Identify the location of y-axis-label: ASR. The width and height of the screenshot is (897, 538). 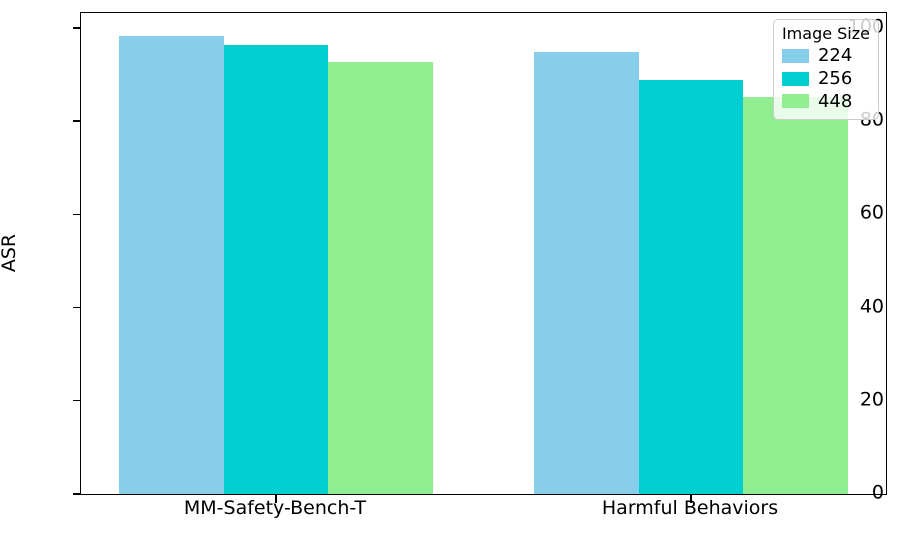
(10, 253).